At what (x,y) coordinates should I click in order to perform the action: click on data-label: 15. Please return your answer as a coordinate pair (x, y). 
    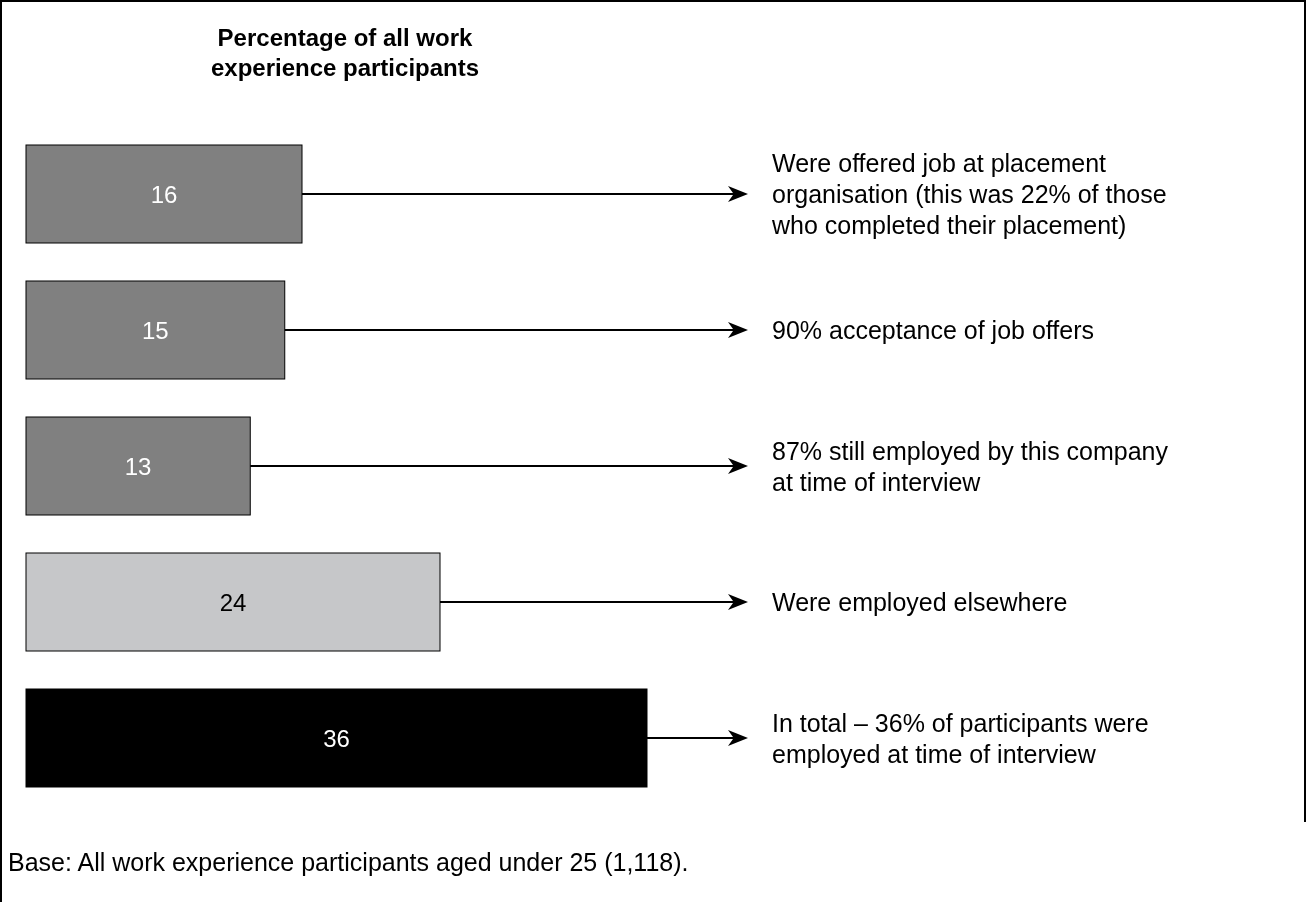
    Looking at the image, I should click on (155, 330).